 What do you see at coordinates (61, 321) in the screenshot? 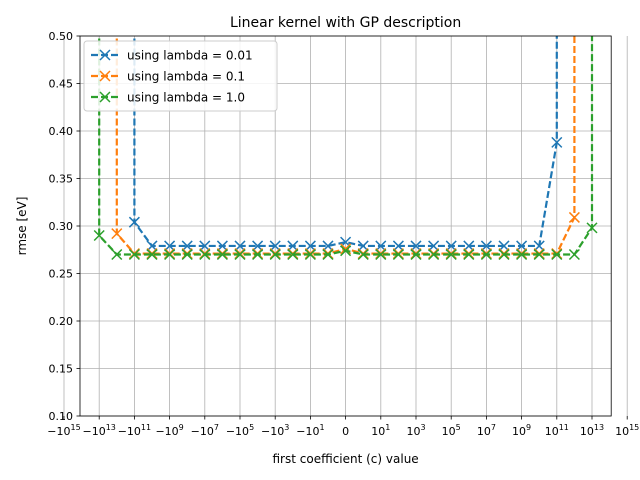
I see `y-tick-label: 0.20` at bounding box center [61, 321].